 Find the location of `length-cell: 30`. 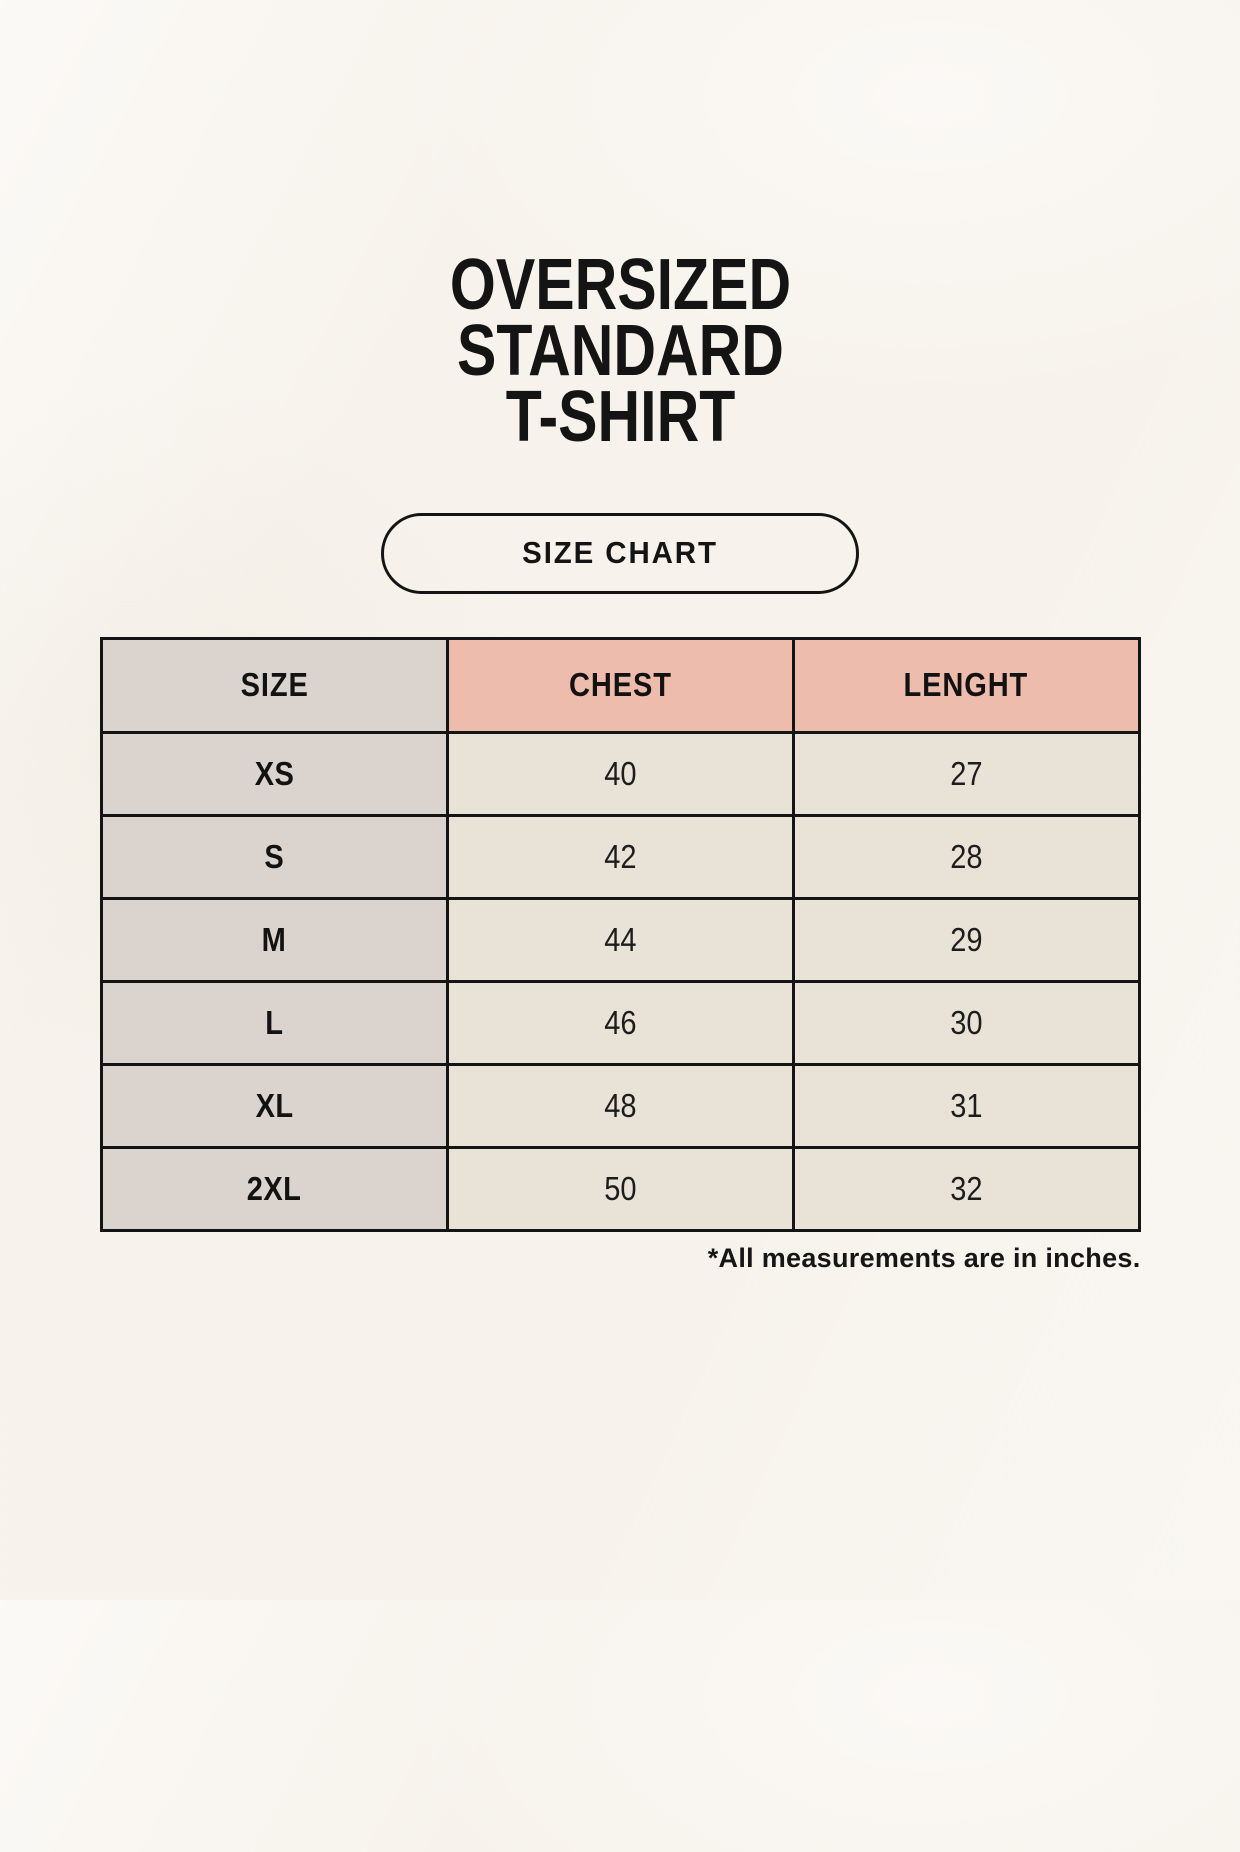

length-cell: 30 is located at coordinates (966, 1022).